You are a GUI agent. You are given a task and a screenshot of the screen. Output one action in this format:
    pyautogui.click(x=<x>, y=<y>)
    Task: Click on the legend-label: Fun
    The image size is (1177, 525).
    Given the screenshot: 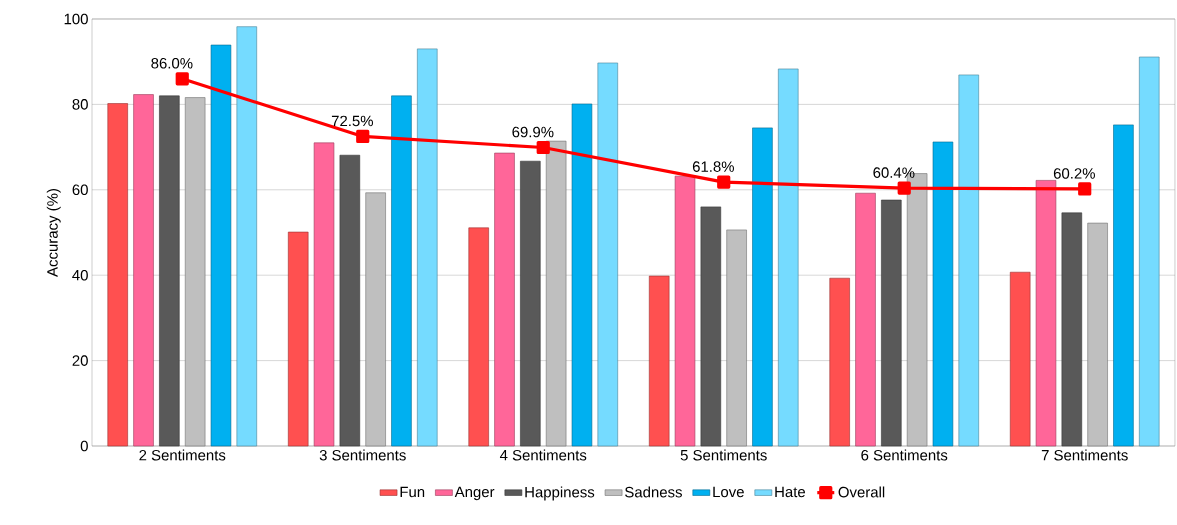 What is the action you would take?
    pyautogui.click(x=412, y=492)
    